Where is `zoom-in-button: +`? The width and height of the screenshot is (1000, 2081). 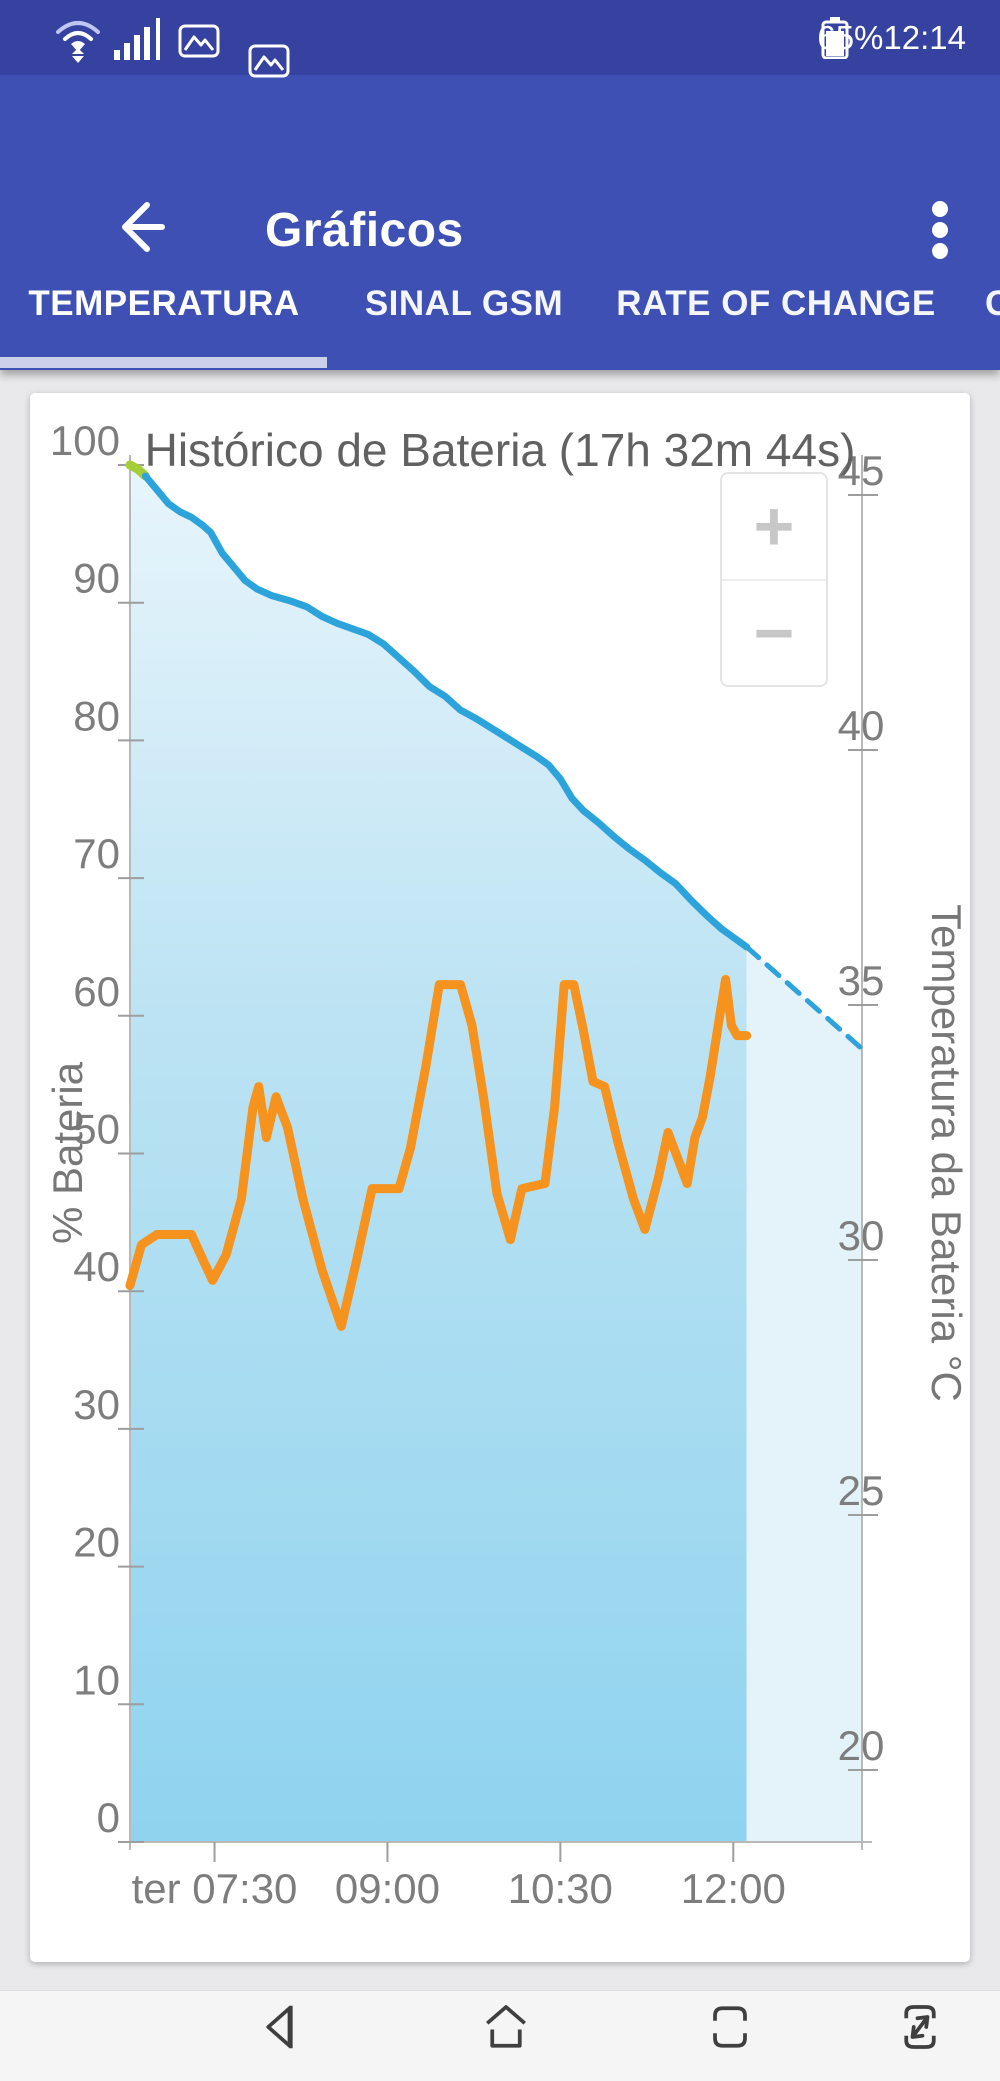
zoom-in-button: + is located at coordinates (774, 526).